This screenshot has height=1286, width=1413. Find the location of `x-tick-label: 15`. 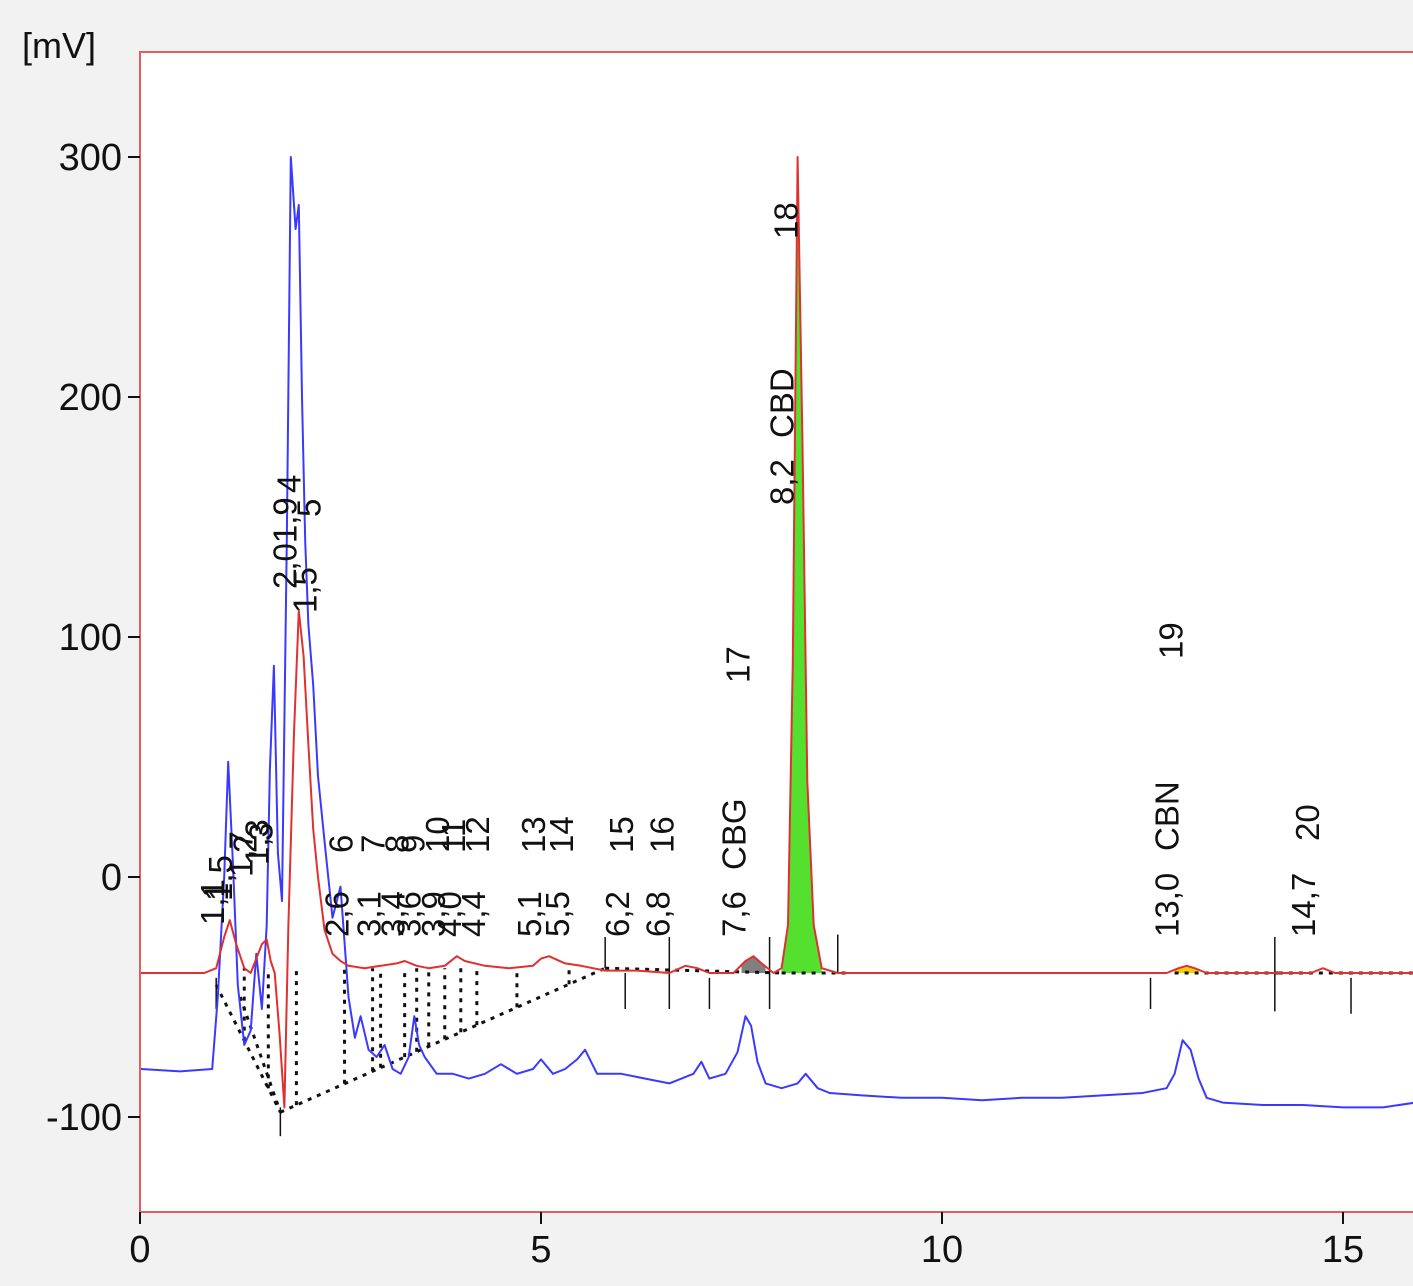

x-tick-label: 15 is located at coordinates (1343, 1250).